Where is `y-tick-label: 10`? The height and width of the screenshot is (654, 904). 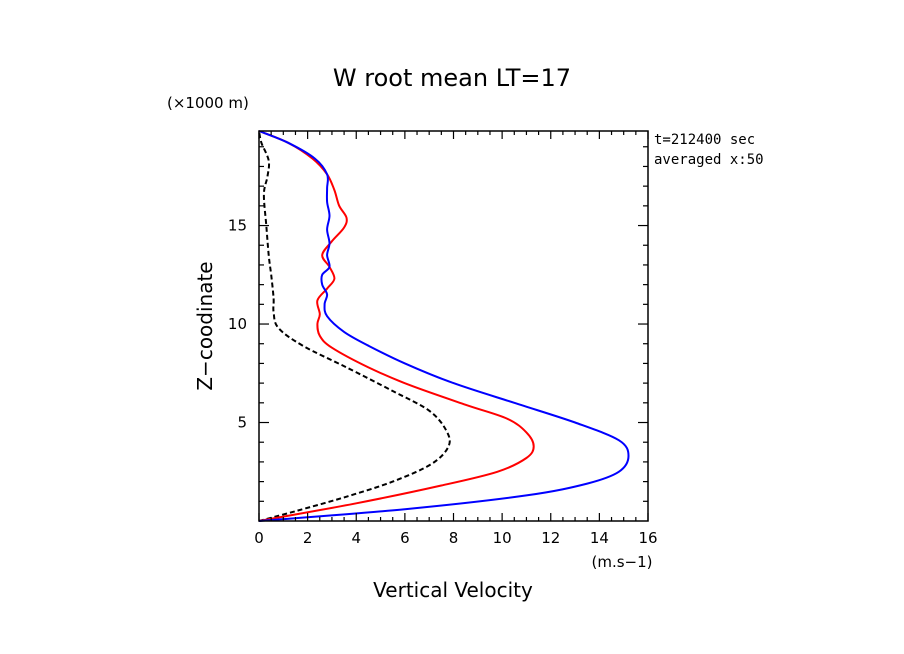 y-tick-label: 10 is located at coordinates (237, 324).